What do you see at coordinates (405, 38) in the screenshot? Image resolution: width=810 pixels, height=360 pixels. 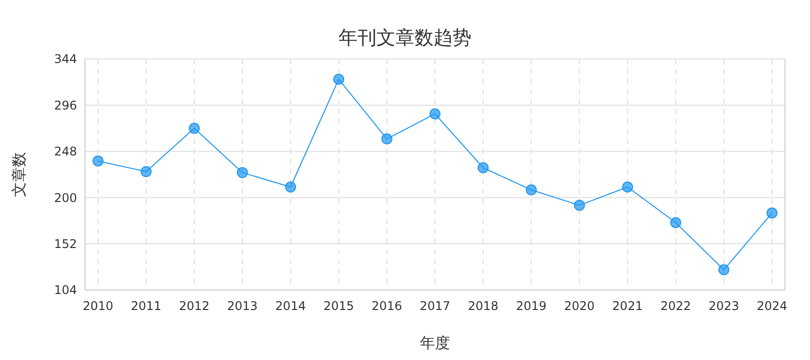 I see `chart-title: 年刊文章数趋势` at bounding box center [405, 38].